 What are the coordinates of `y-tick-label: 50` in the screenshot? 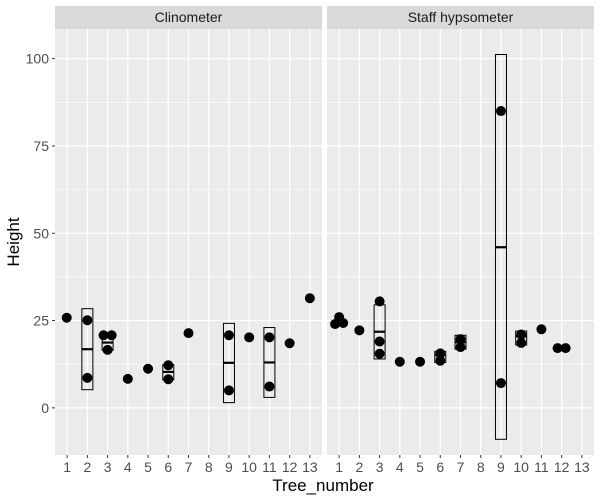 It's located at (41, 233).